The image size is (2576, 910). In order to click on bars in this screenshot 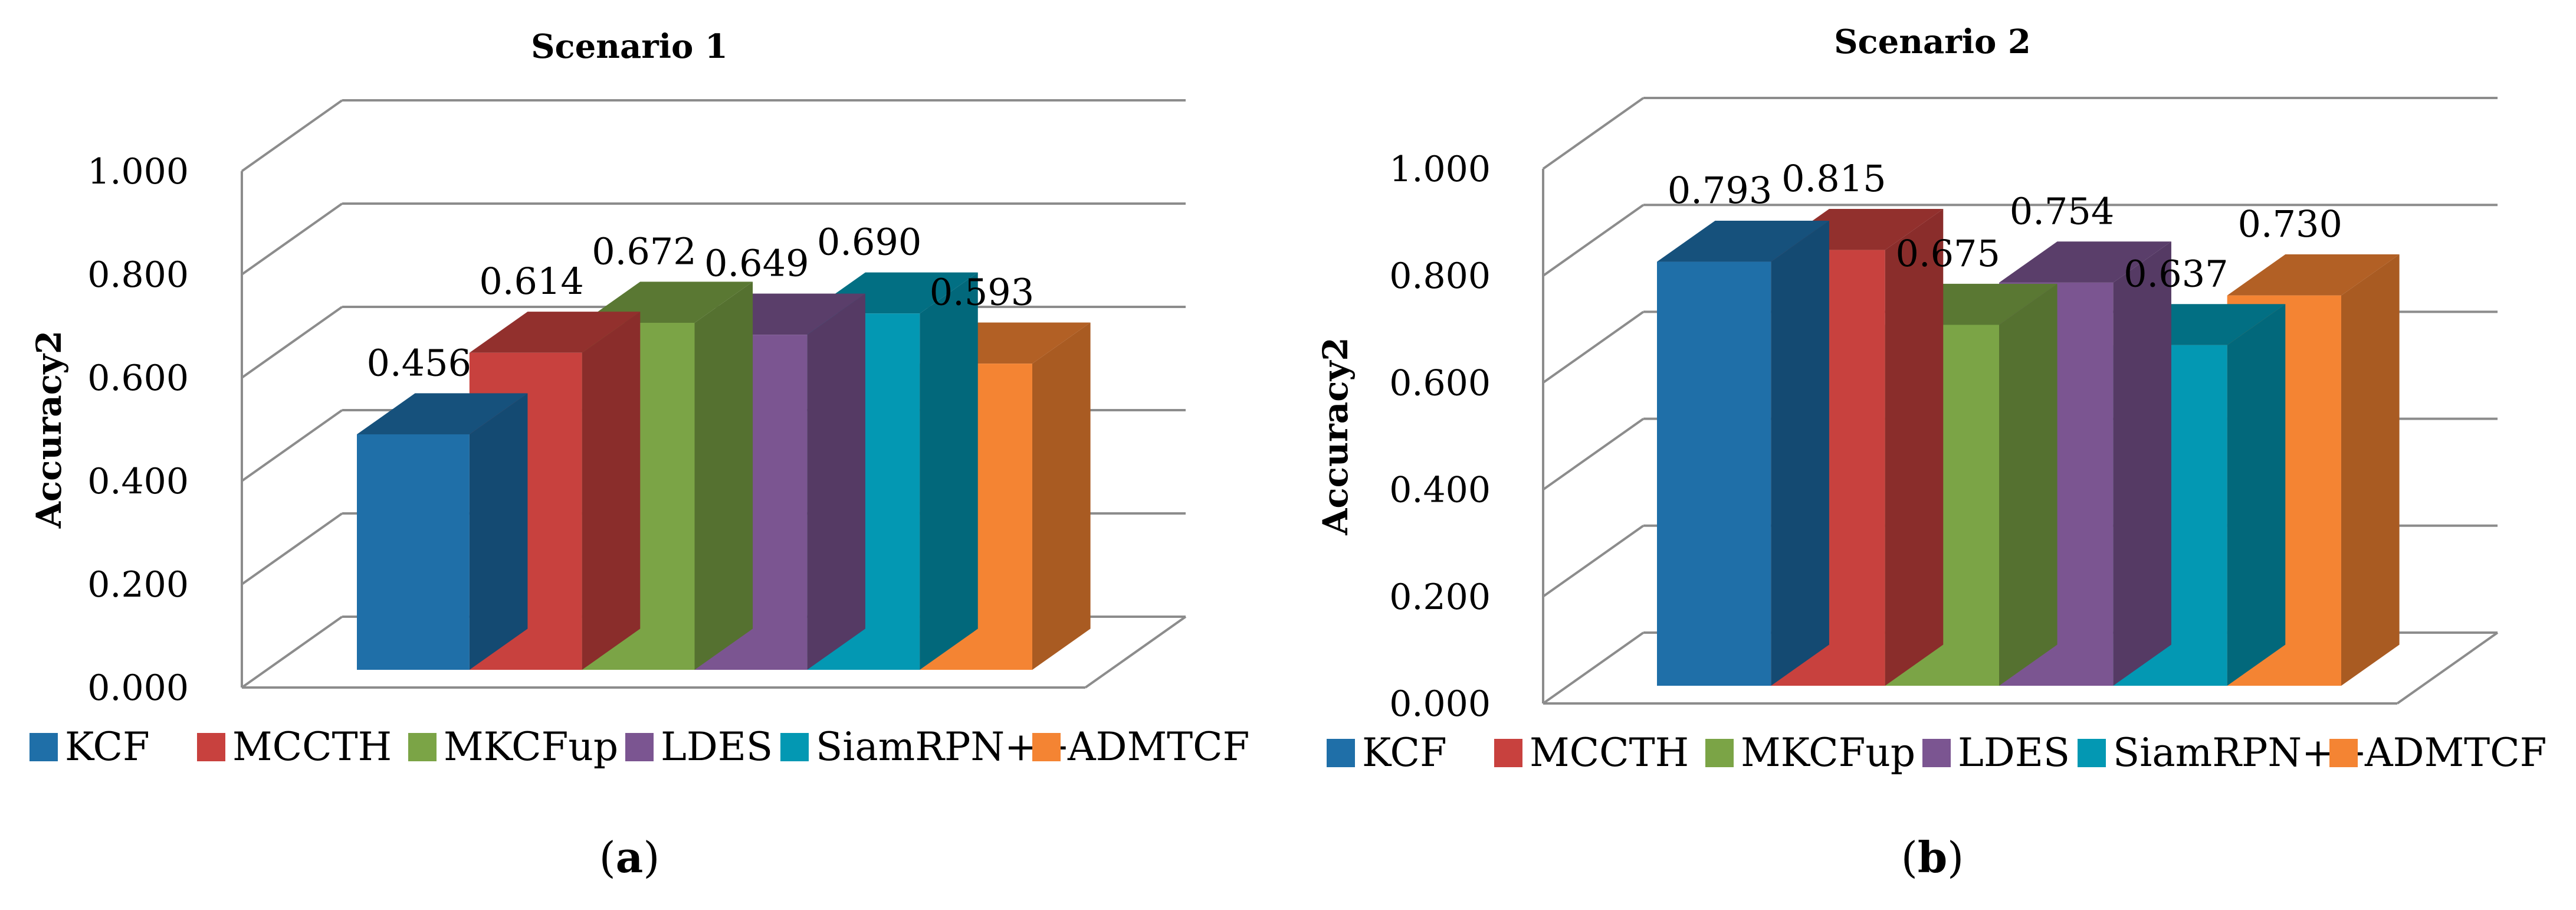, I will do `click(724, 471)`.